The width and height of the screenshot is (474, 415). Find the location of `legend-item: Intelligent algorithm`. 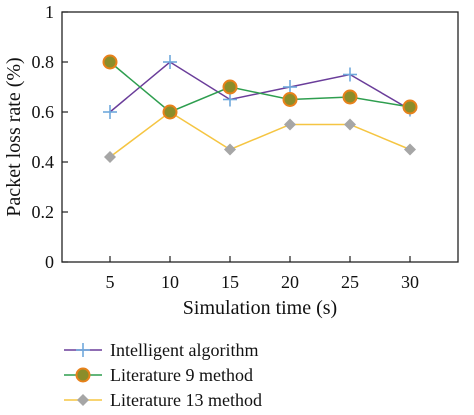

legend-item: Intelligent algorithm is located at coordinates (161, 350).